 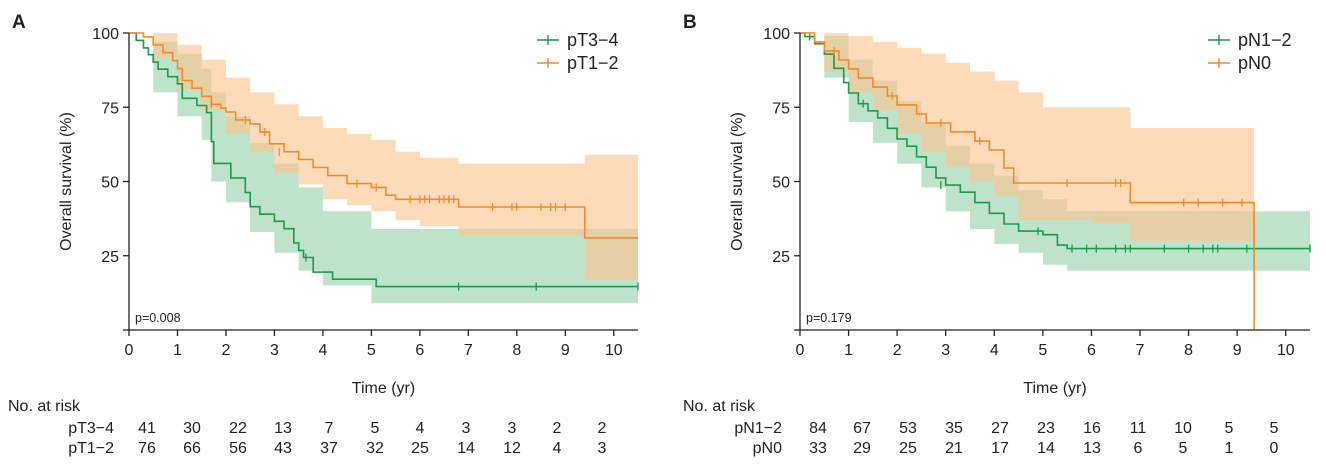 I want to click on risk-count: 37, so click(x=329, y=448).